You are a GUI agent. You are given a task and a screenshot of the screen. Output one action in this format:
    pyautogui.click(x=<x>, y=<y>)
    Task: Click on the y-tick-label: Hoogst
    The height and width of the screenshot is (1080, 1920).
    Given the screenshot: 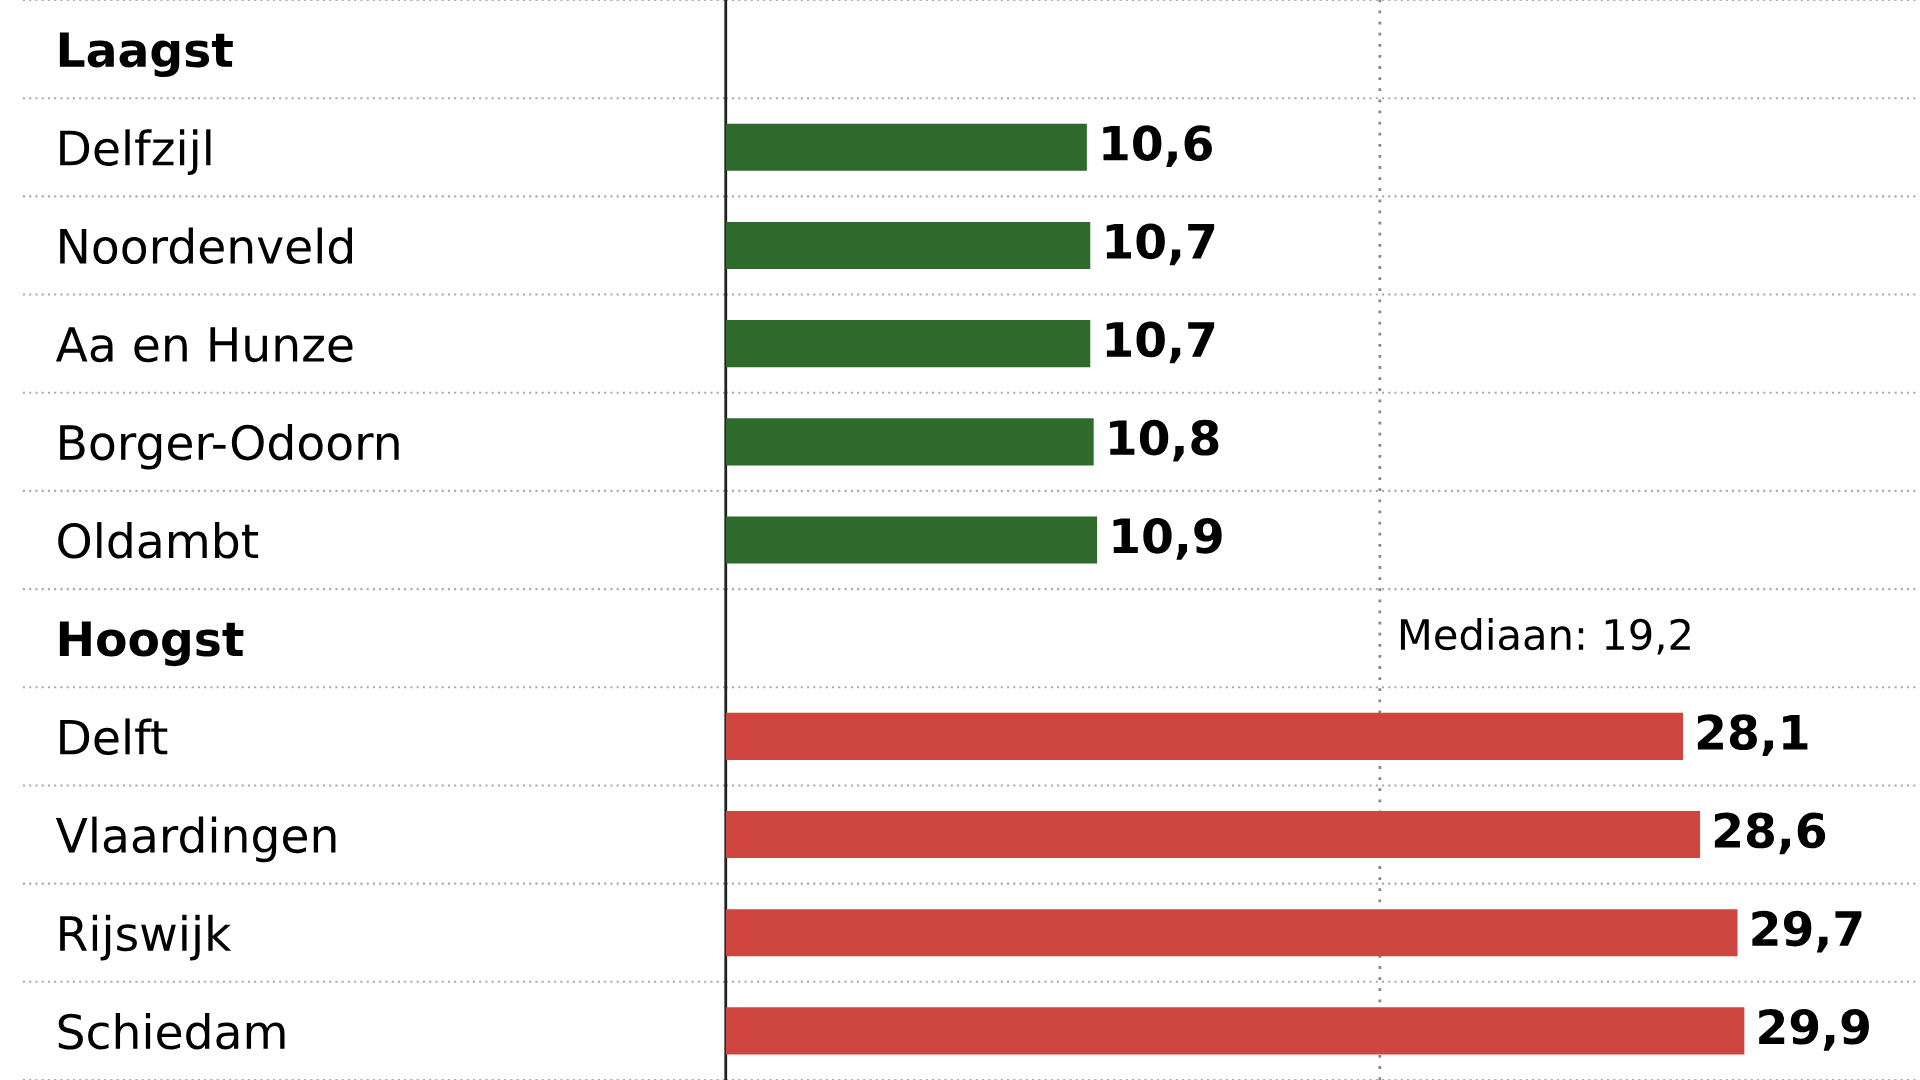 What is the action you would take?
    pyautogui.click(x=151, y=644)
    